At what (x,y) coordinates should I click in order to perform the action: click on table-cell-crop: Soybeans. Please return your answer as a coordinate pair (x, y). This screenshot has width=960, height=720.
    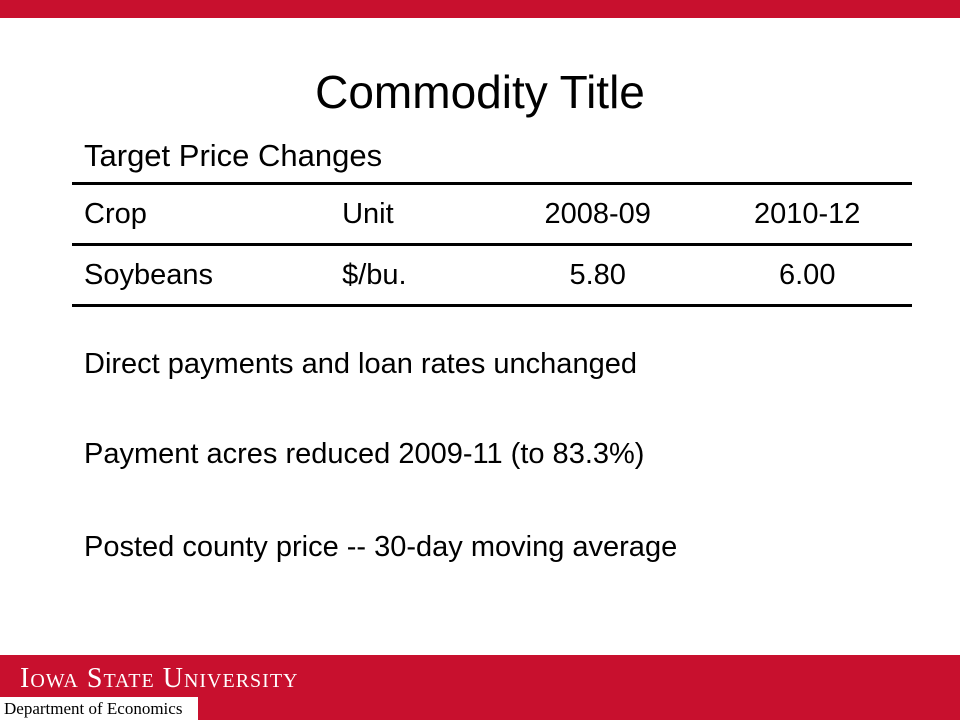
    Looking at the image, I should click on (201, 275).